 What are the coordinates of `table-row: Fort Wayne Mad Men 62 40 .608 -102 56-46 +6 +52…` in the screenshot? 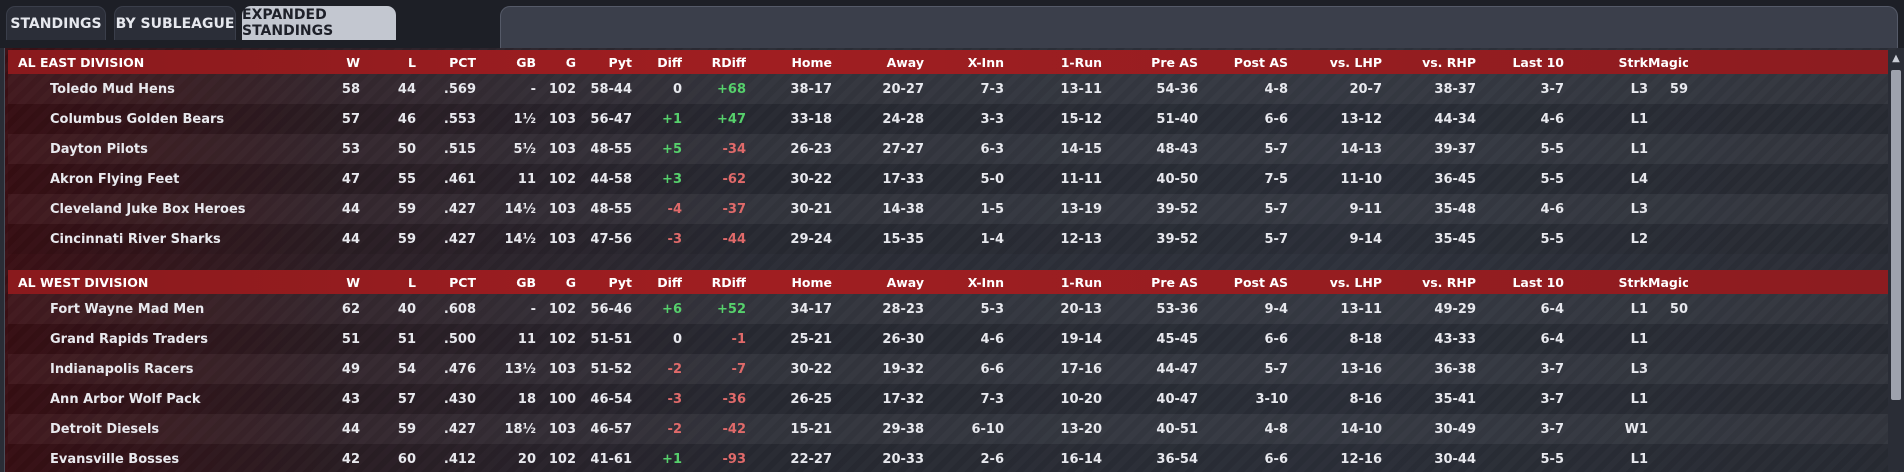 It's located at (948, 309).